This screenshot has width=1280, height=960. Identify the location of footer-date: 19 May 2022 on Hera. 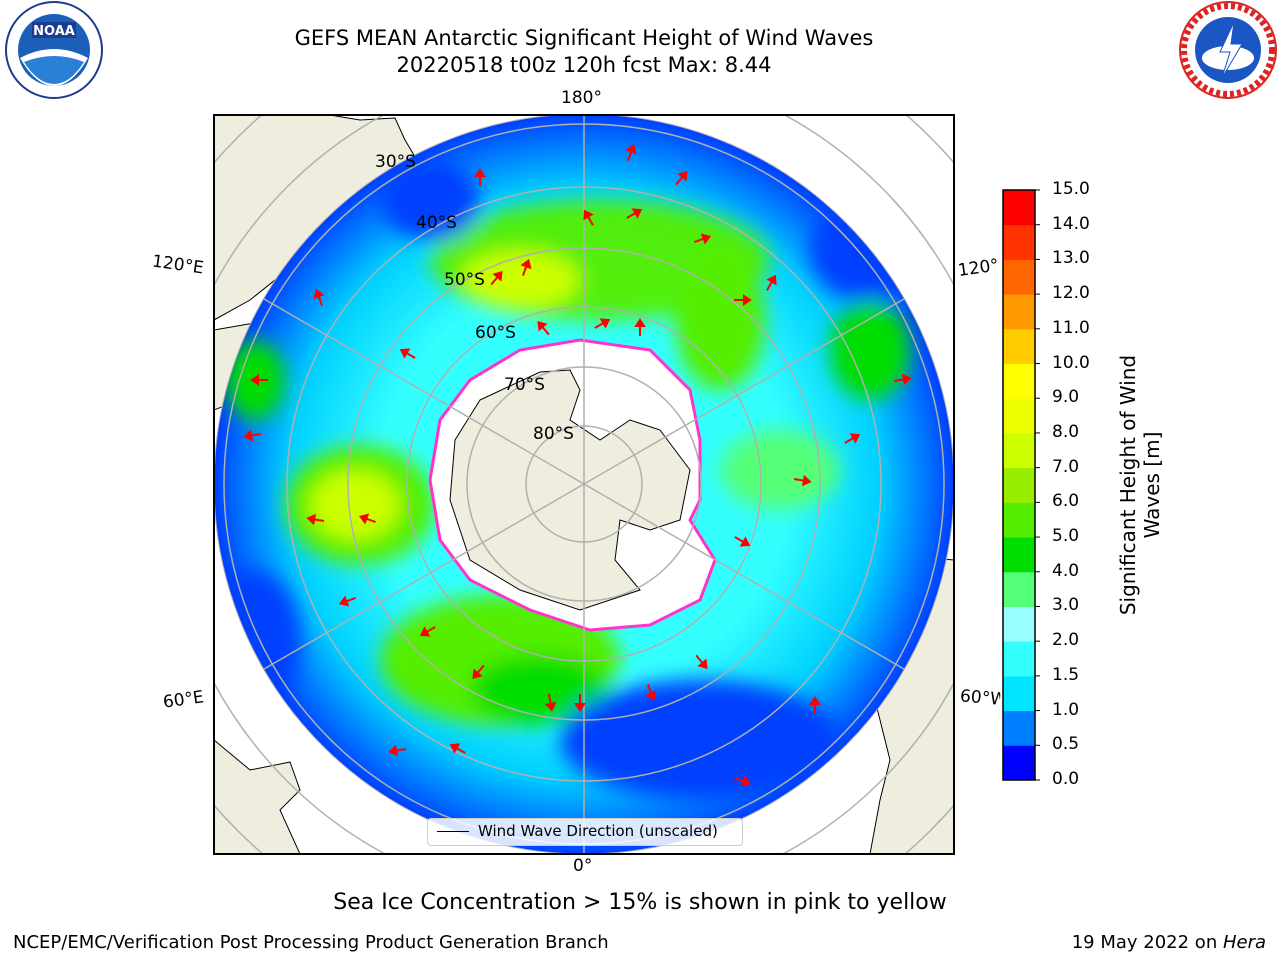
(1169, 942).